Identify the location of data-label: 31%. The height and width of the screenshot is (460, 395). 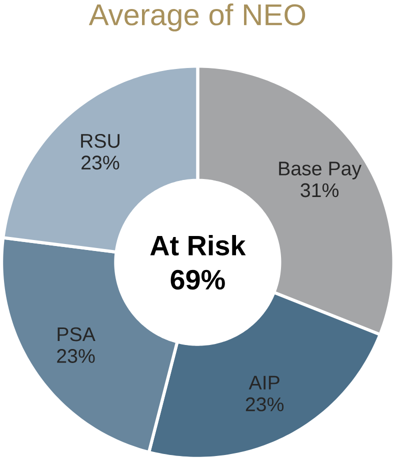
(319, 190).